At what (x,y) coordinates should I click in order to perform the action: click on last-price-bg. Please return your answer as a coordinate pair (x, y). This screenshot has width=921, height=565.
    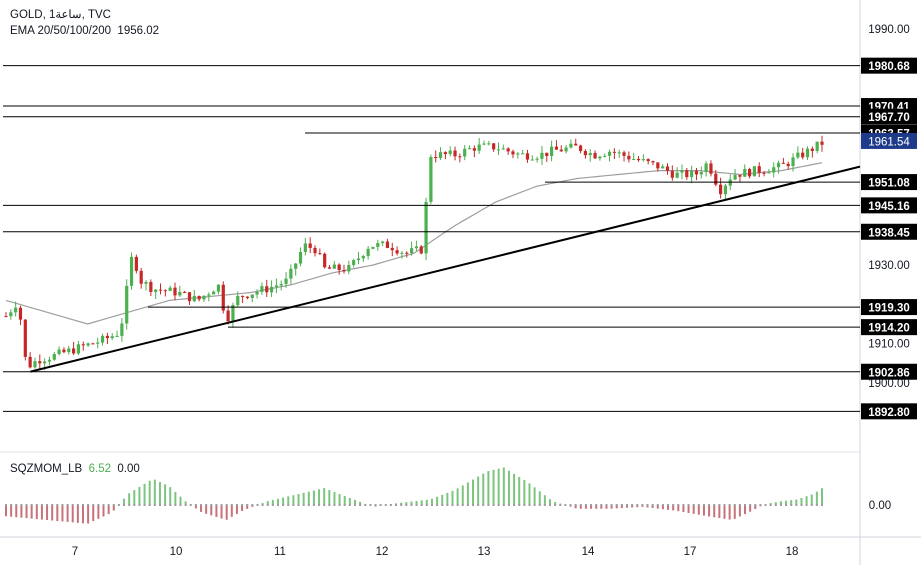
    Looking at the image, I should click on (889, 140).